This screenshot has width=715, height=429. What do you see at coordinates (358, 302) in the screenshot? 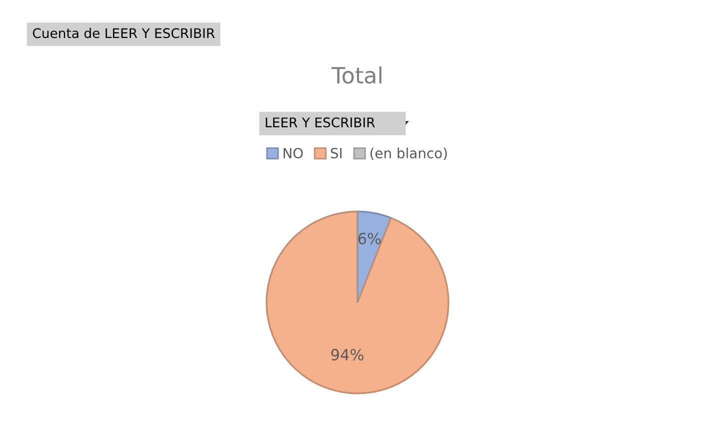
I see `pie-slice` at bounding box center [358, 302].